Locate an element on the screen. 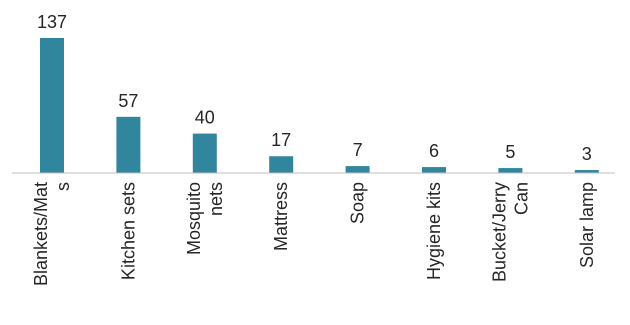 This screenshot has width=630, height=325. category-label-line: Solar lamp is located at coordinates (587, 225).